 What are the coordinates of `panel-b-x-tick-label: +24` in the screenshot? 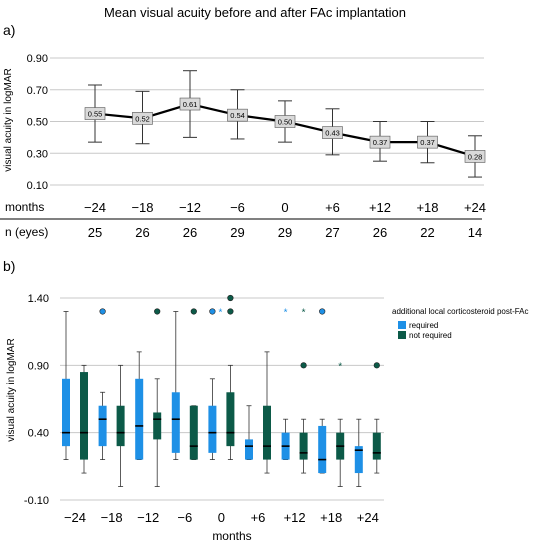 It's located at (368, 517).